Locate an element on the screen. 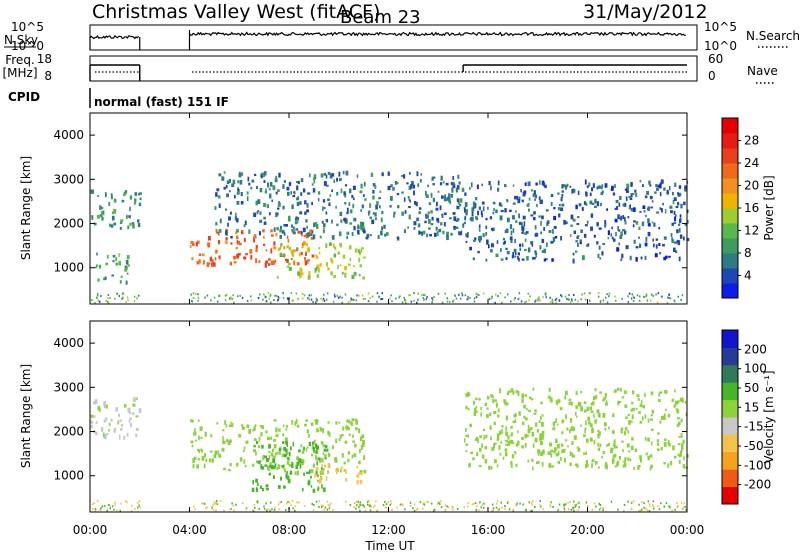 This screenshot has height=554, width=800. nsky-trace is located at coordinates (114, 37).